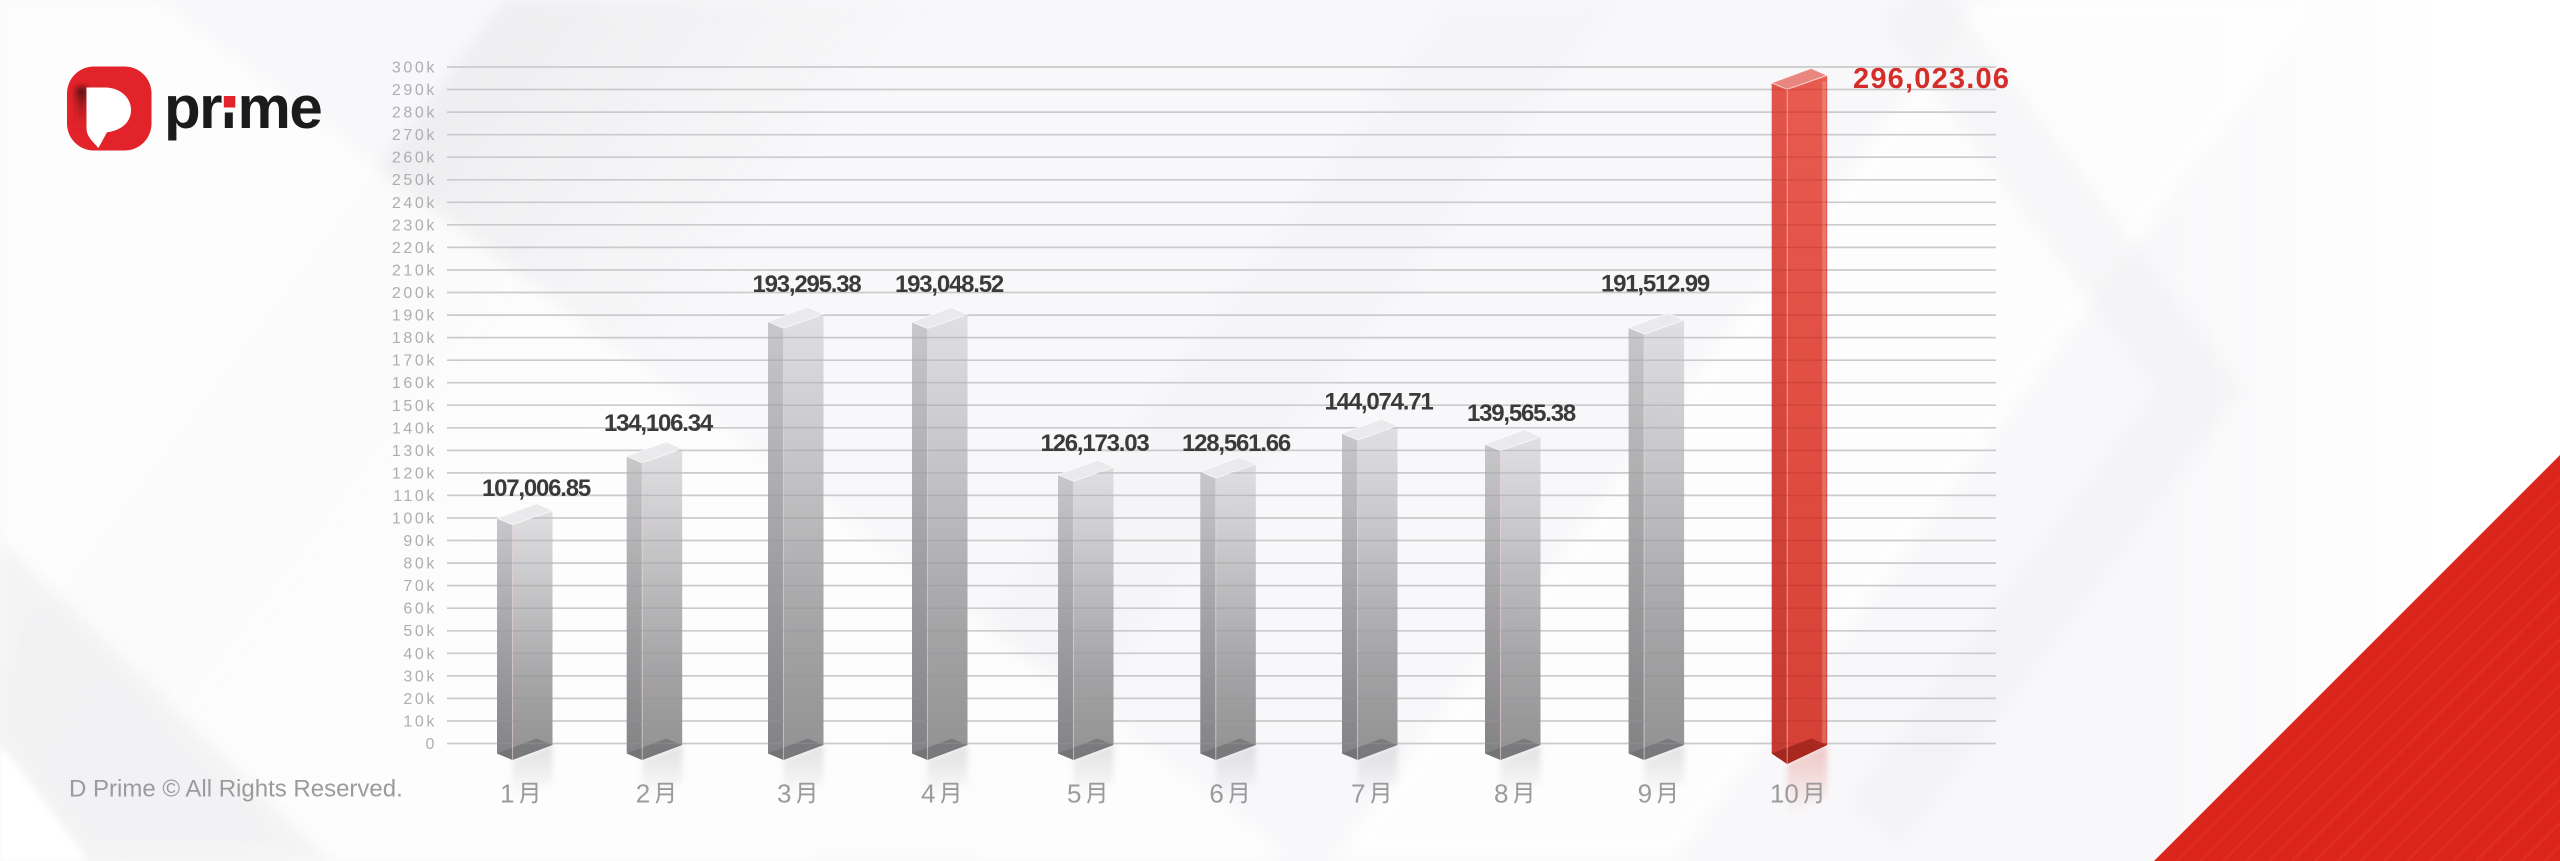 This screenshot has height=861, width=2560. I want to click on svg-text: 260k, so click(414, 158).